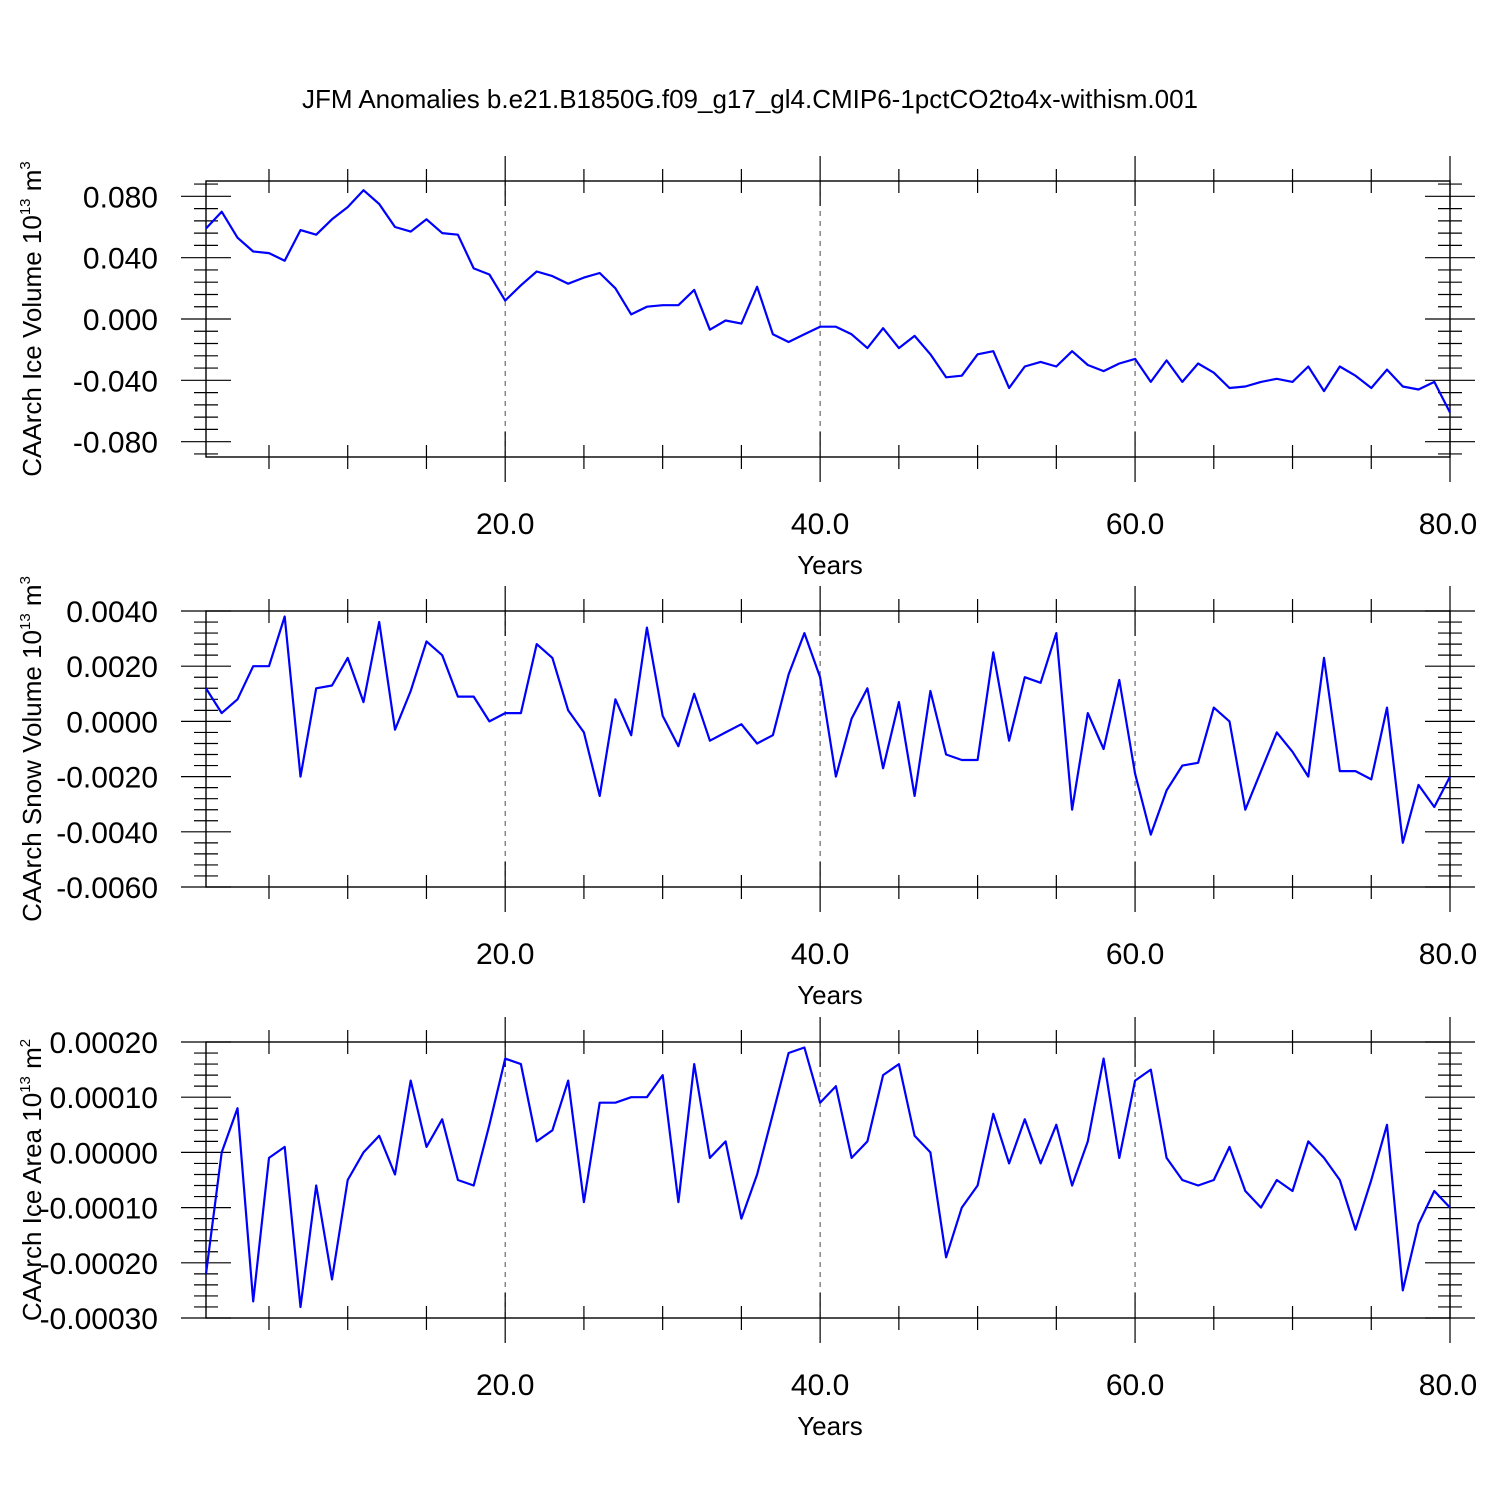 This screenshot has height=1500, width=1500. I want to click on y-axis-title: CAArch Snow Volume 1013 m3, so click(32, 749).